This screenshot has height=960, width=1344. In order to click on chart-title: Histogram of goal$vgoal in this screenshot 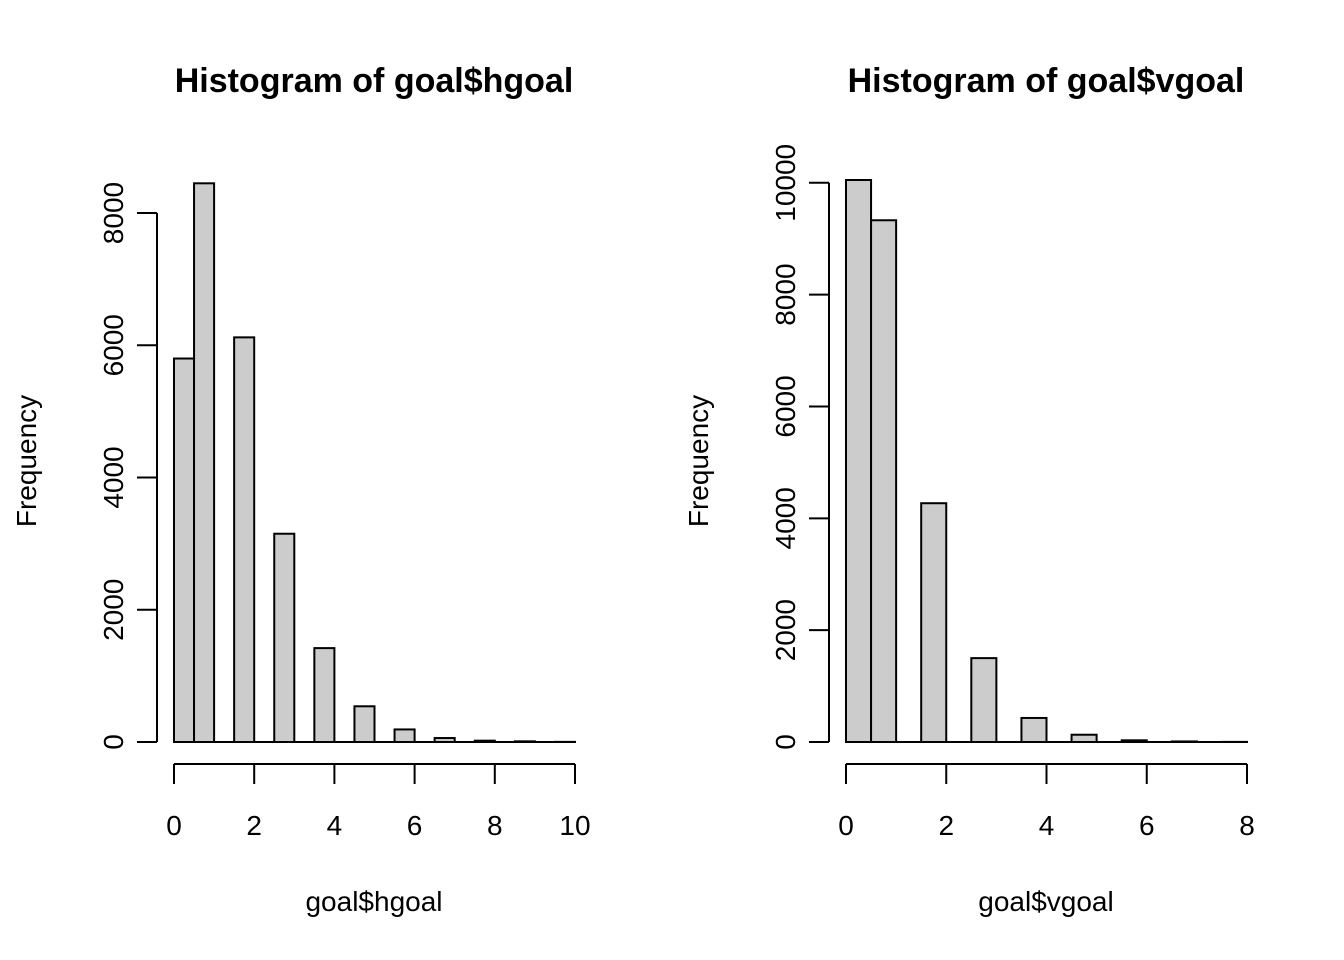, I will do `click(1046, 81)`.